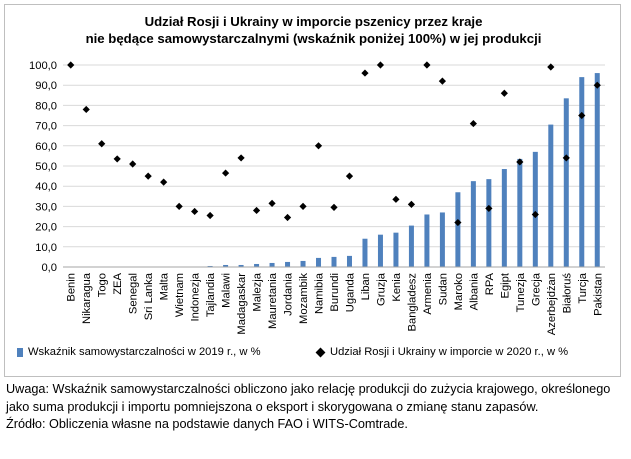  What do you see at coordinates (46, 187) in the screenshot?
I see `y-tick-label: 40,0` at bounding box center [46, 187].